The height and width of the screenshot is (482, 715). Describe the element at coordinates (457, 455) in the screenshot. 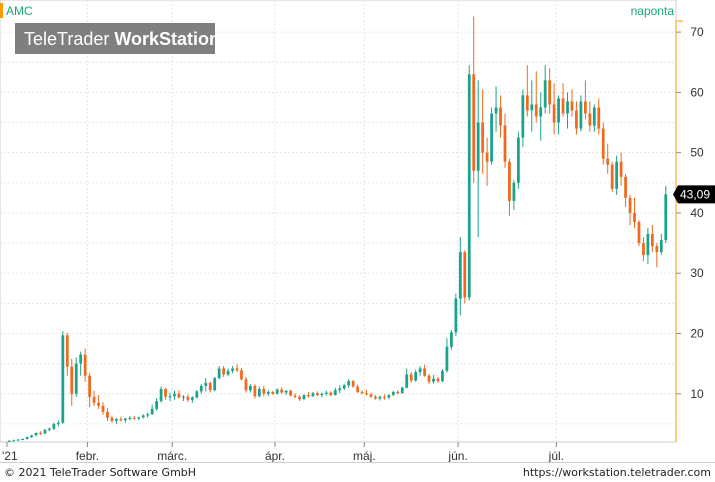

I see `x-tick-label: jún.` at that location.